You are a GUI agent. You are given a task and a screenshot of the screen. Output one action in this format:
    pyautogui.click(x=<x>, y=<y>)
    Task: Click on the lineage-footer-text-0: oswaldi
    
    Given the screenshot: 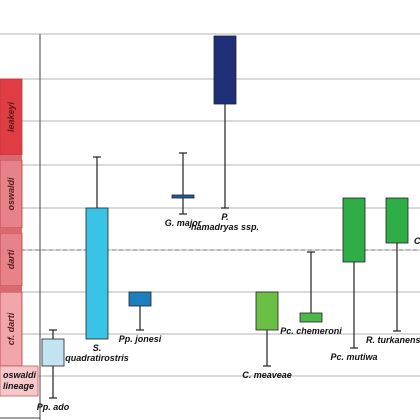 What is the action you would take?
    pyautogui.click(x=20, y=375)
    